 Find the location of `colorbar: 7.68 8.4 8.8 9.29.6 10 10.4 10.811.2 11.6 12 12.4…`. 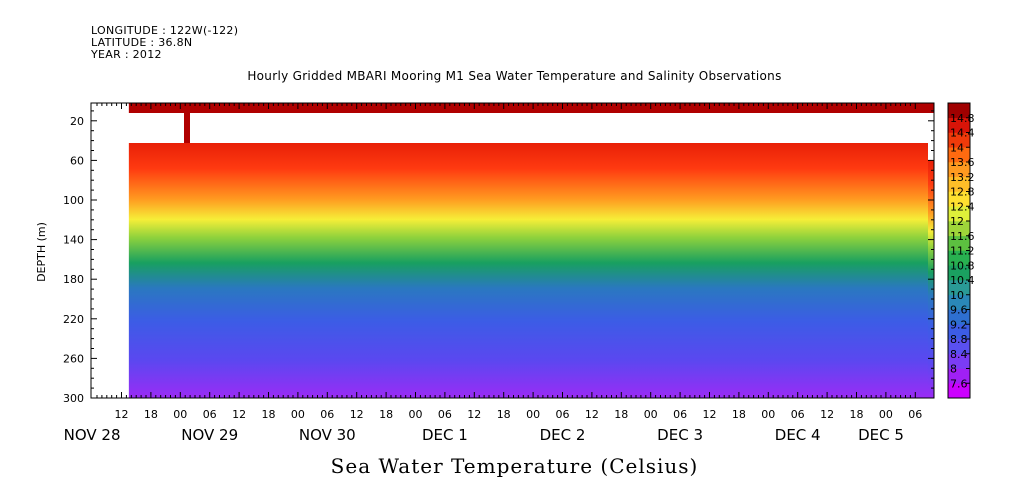

colorbar: 7.68 8.4 8.8 9.29.6 10 10.4 10.811.2 11.6 12 12.4… is located at coordinates (961, 250).